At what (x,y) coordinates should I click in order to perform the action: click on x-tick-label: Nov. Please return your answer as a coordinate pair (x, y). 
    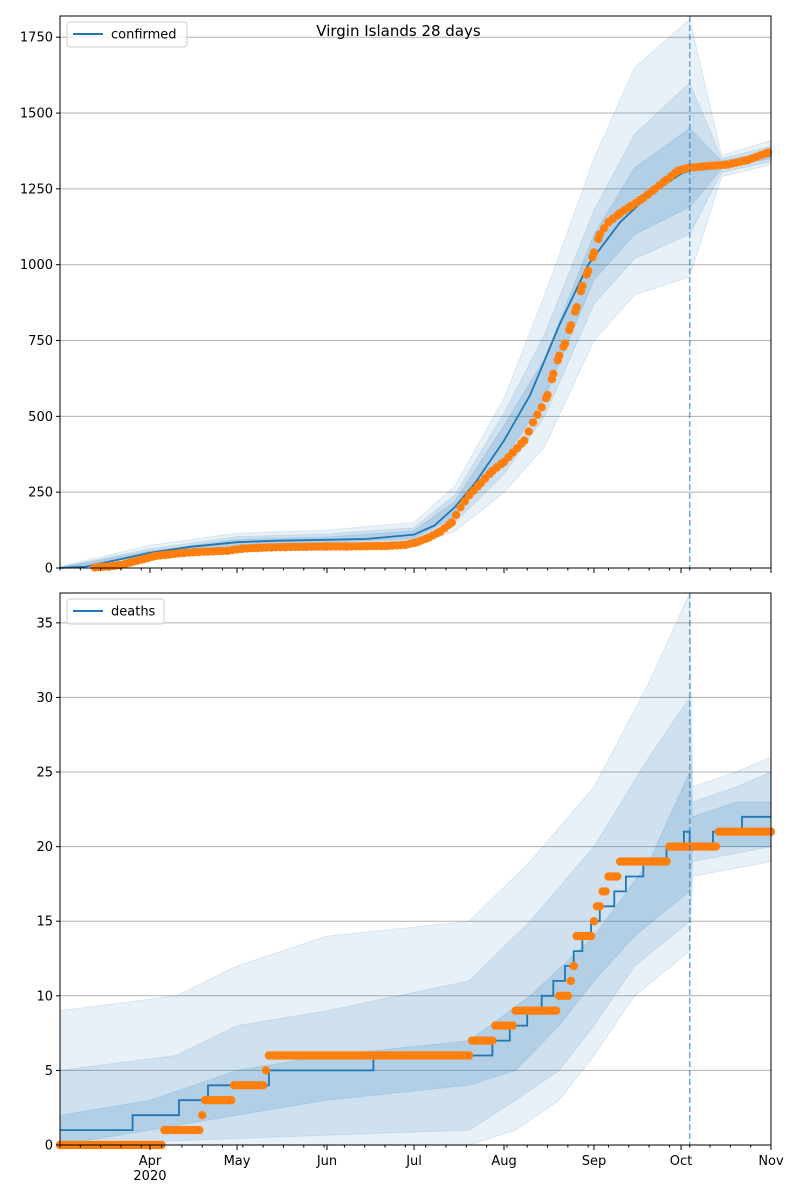
    Looking at the image, I should click on (771, 1161).